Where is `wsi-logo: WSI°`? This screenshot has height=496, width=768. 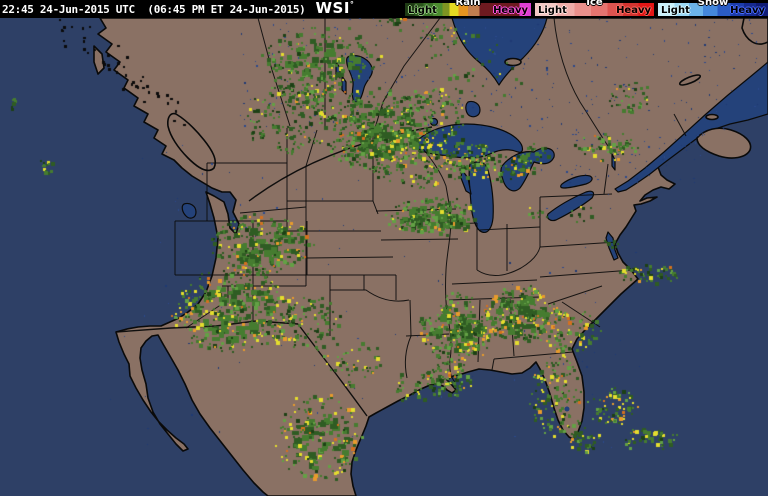
wsi-logo: WSI° is located at coordinates (335, 8).